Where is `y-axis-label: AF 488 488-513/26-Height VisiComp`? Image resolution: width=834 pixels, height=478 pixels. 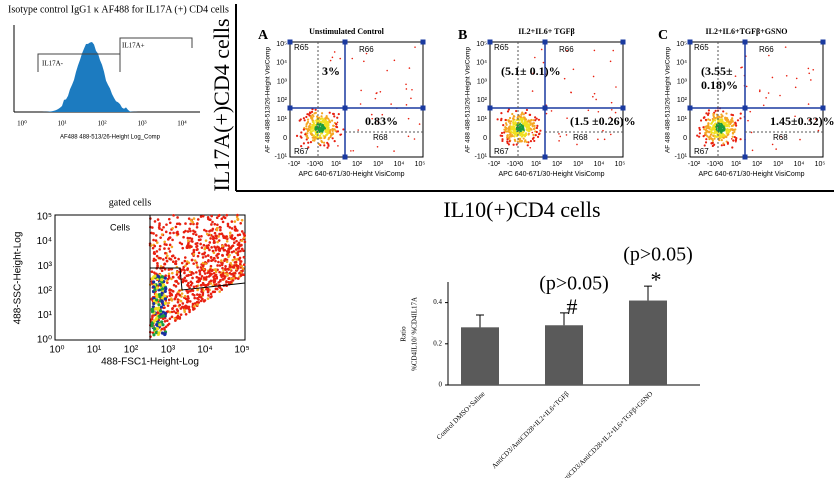 y-axis-label: AF 488 488-513/26-Height VisiComp is located at coordinates (668, 100).